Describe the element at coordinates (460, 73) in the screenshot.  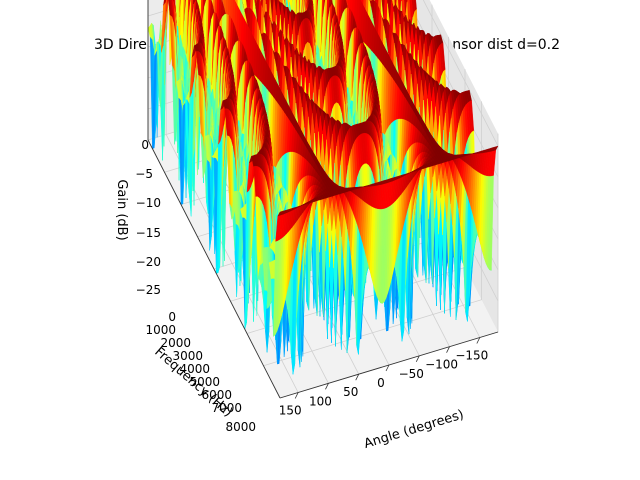
I see `grid-line-gain` at that location.